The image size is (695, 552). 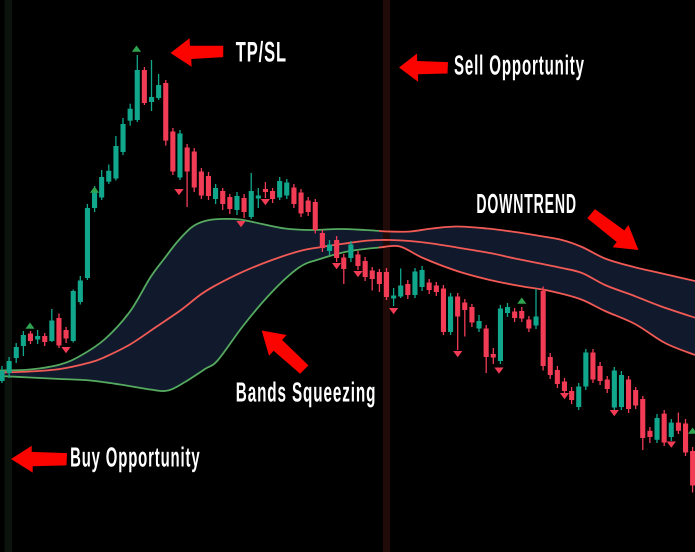 What do you see at coordinates (306, 391) in the screenshot?
I see `svg-text: Bands Squeezing` at bounding box center [306, 391].